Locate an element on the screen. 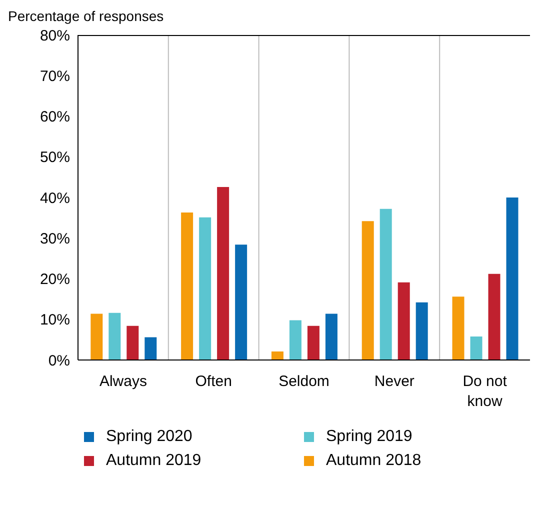 The width and height of the screenshot is (546, 509). y-tick-label: 30% is located at coordinates (55, 239).